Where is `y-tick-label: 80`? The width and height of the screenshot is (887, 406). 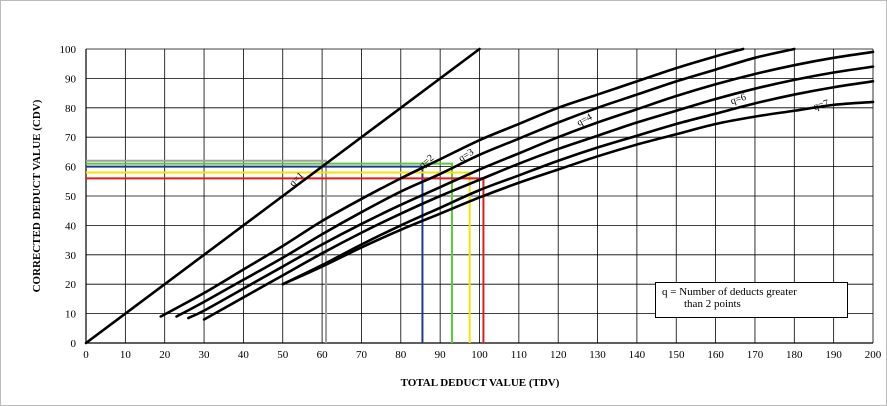
y-tick-label: 80 is located at coordinates (71, 109).